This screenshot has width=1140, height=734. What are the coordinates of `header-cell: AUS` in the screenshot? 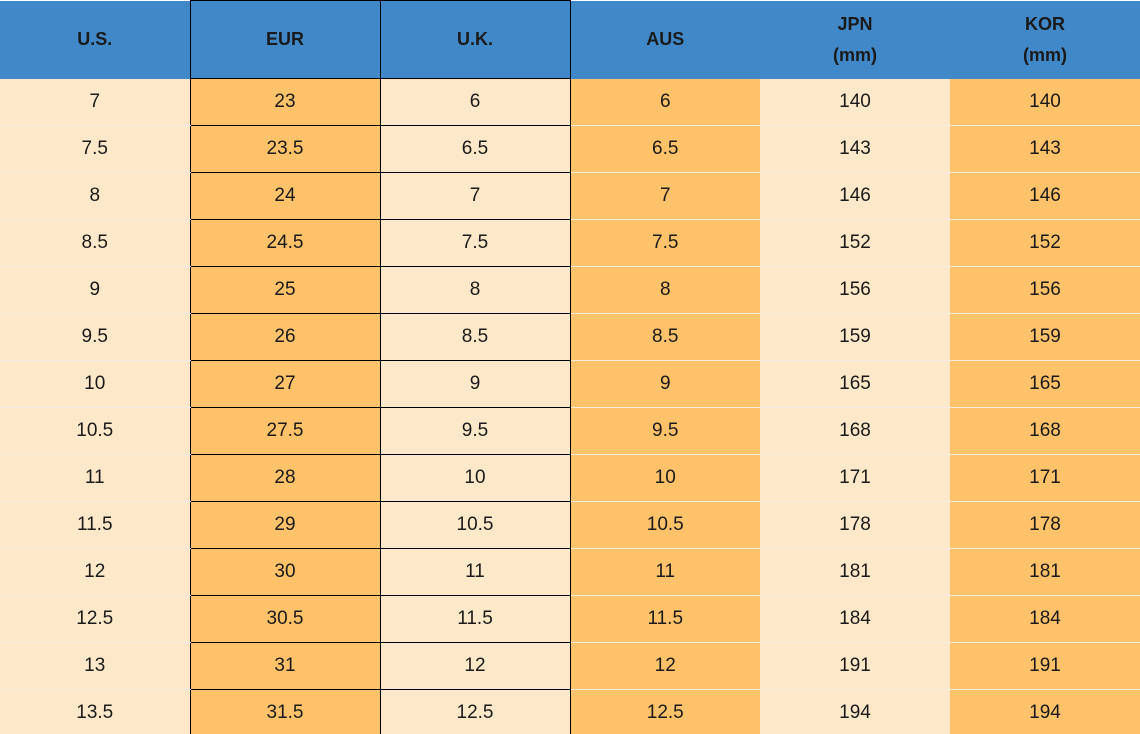 It's located at (664, 39).